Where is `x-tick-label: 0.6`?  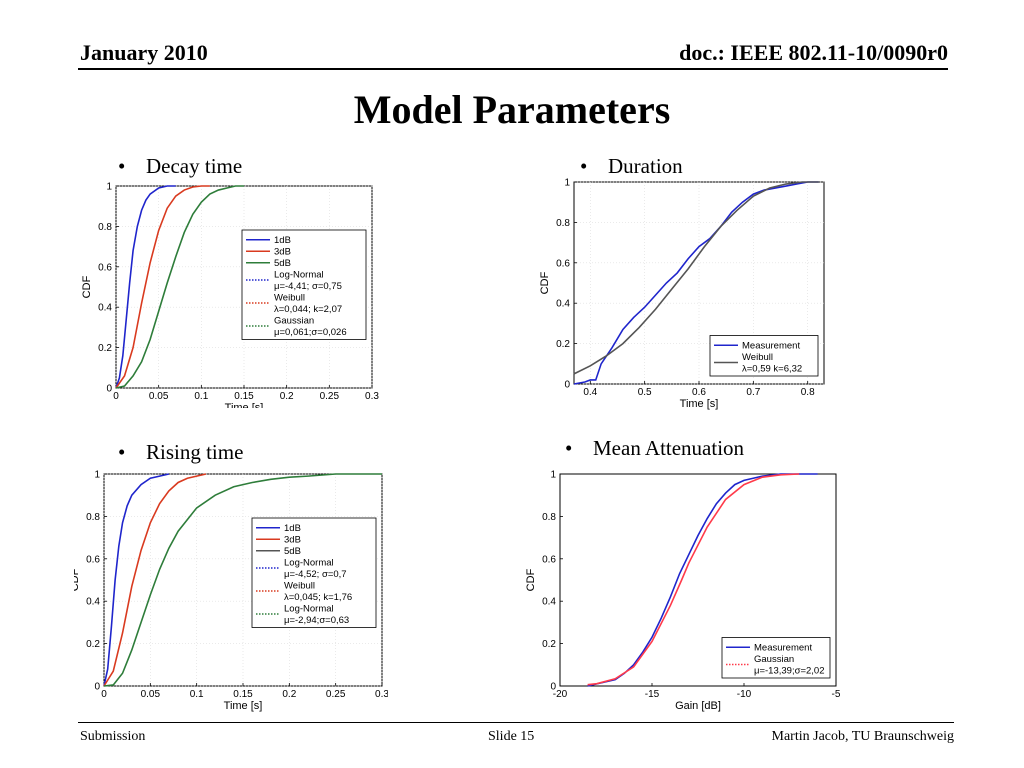
x-tick-label: 0.6 is located at coordinates (699, 392).